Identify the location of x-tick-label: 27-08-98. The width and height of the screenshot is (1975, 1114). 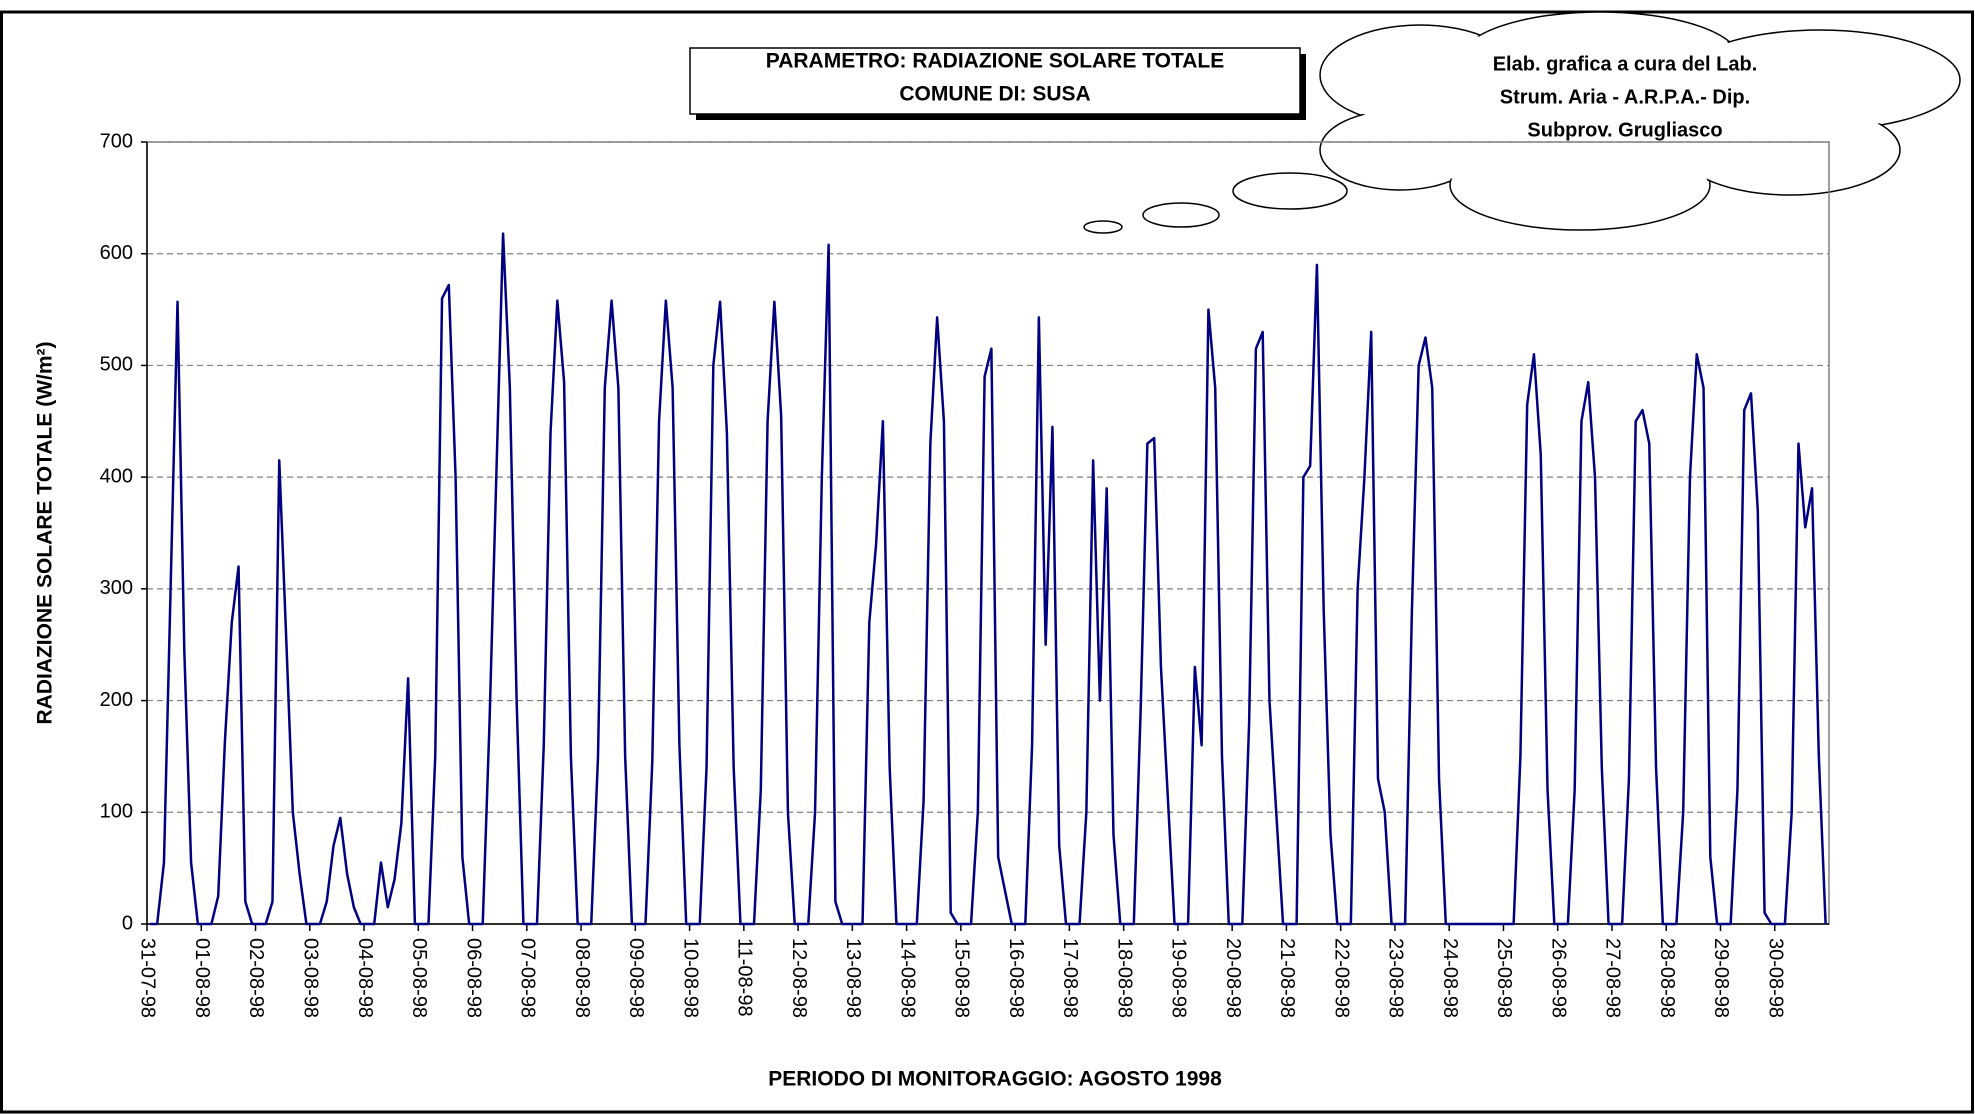
(1613, 978).